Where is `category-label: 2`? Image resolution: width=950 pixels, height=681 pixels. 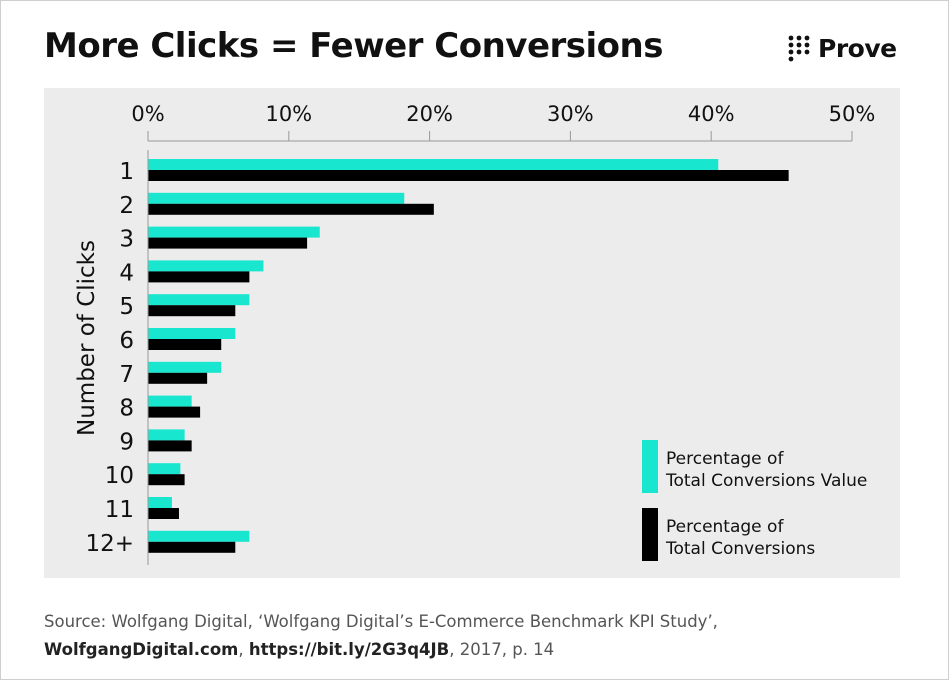
category-label: 2 is located at coordinates (126, 206).